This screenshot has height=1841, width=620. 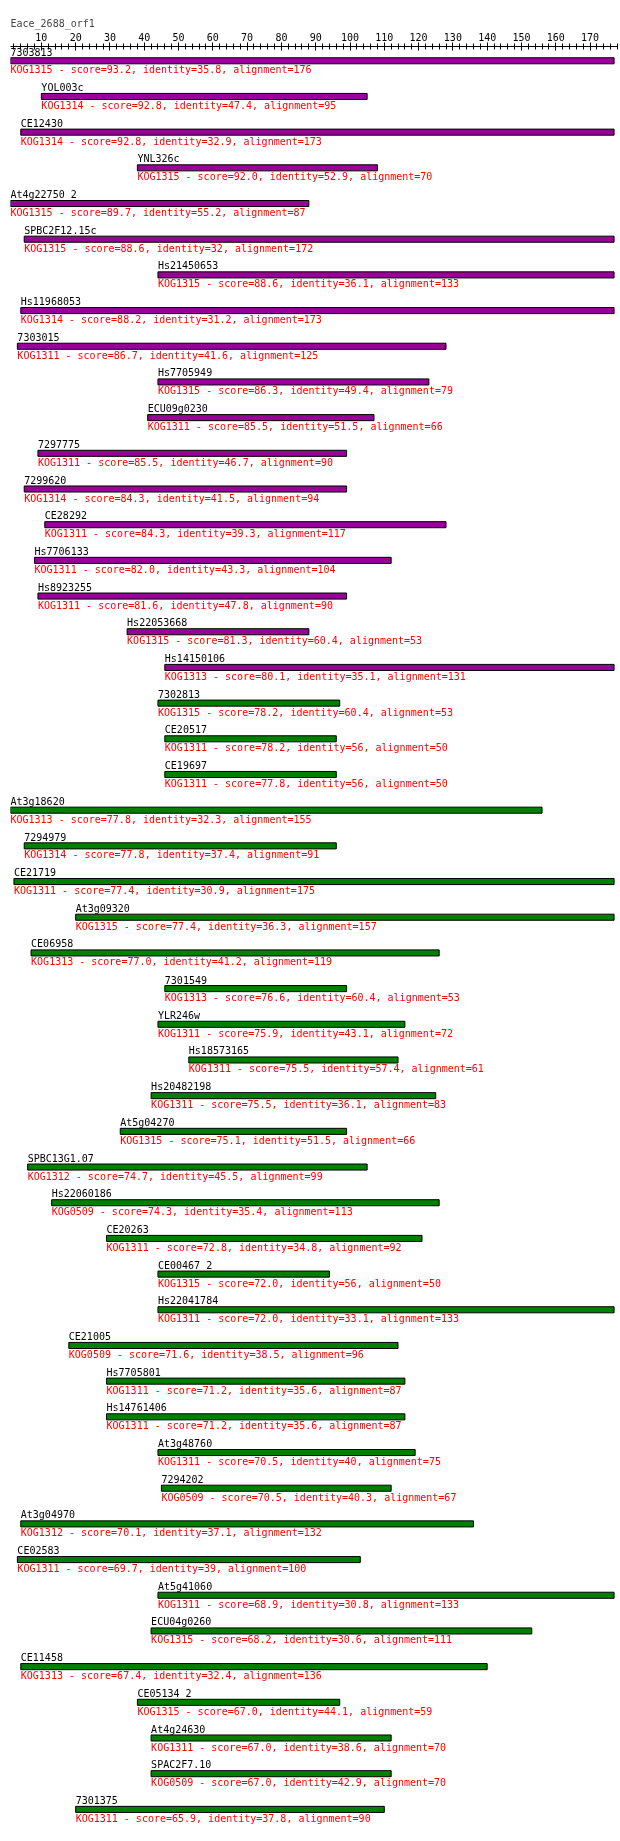 I want to click on data-label: KOG1311 - score=69.7, identity=39, alignment=100, so click(x=162, y=1569).